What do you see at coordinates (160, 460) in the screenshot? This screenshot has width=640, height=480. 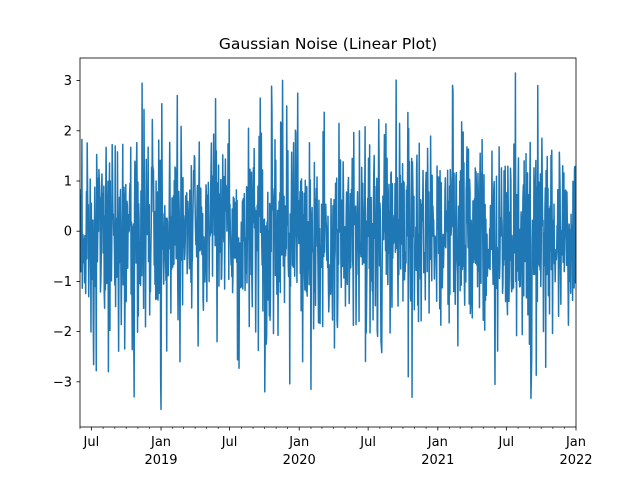 I see `x-tick-year-label: 2019` at bounding box center [160, 460].